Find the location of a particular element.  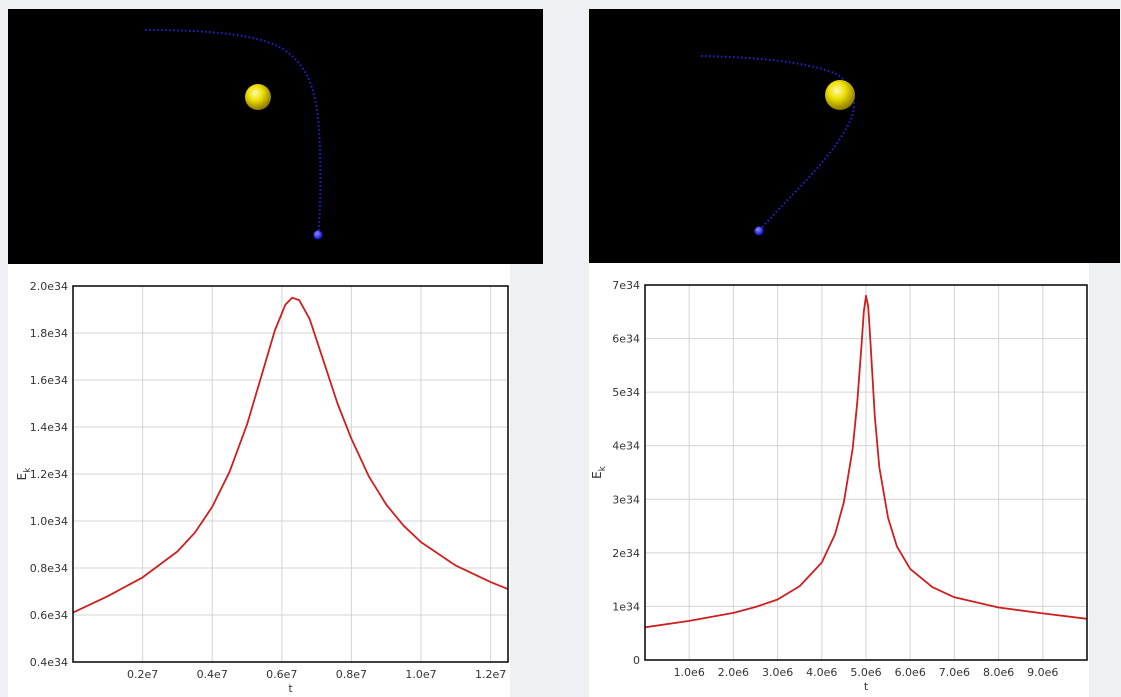

right-x-tick-label: 6.0e6 is located at coordinates (910, 672).